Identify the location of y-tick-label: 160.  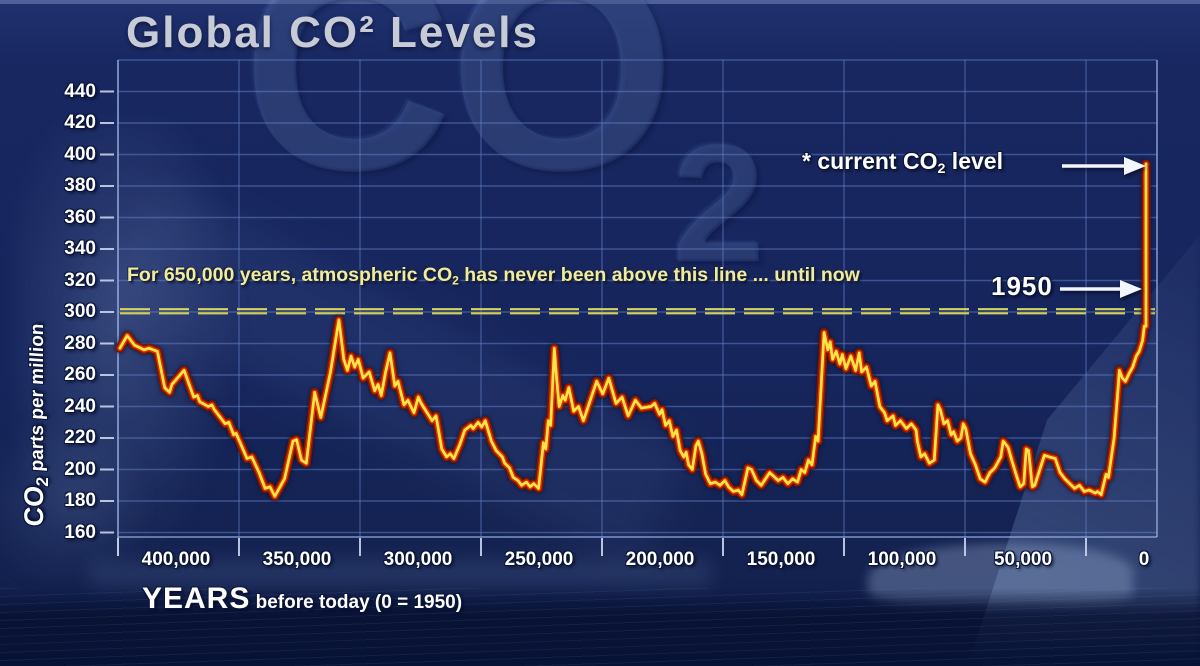
(80, 532).